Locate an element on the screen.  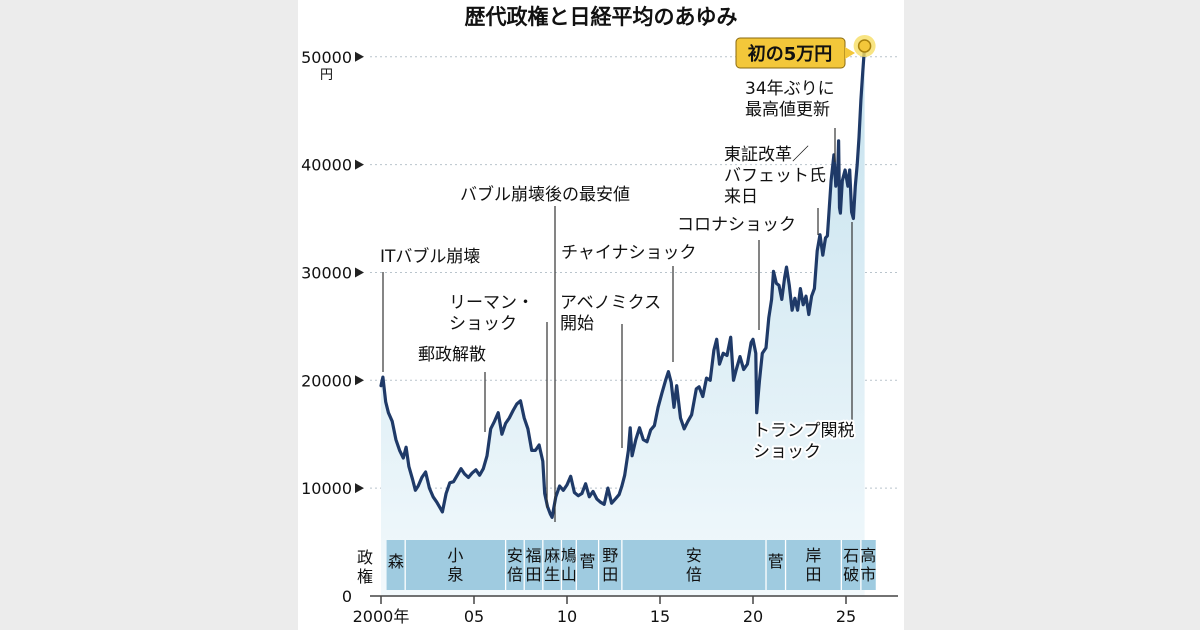
administration-label: 岸田 is located at coordinates (813, 565).